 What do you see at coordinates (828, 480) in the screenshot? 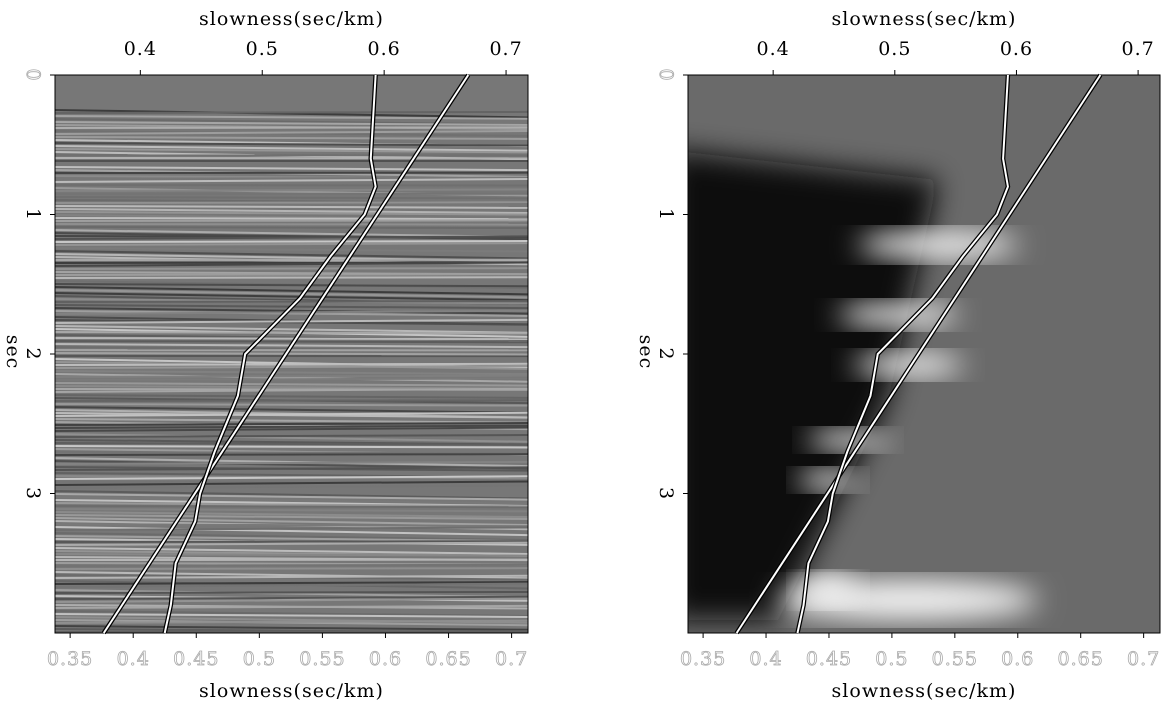
I see `bright-blob` at bounding box center [828, 480].